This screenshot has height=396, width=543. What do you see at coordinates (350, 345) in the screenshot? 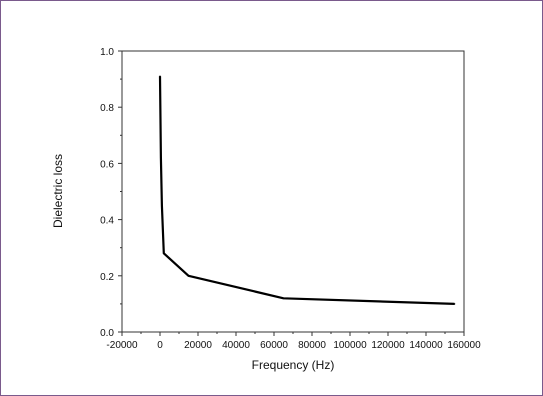
I see `x-tick-label: 100000` at bounding box center [350, 345].